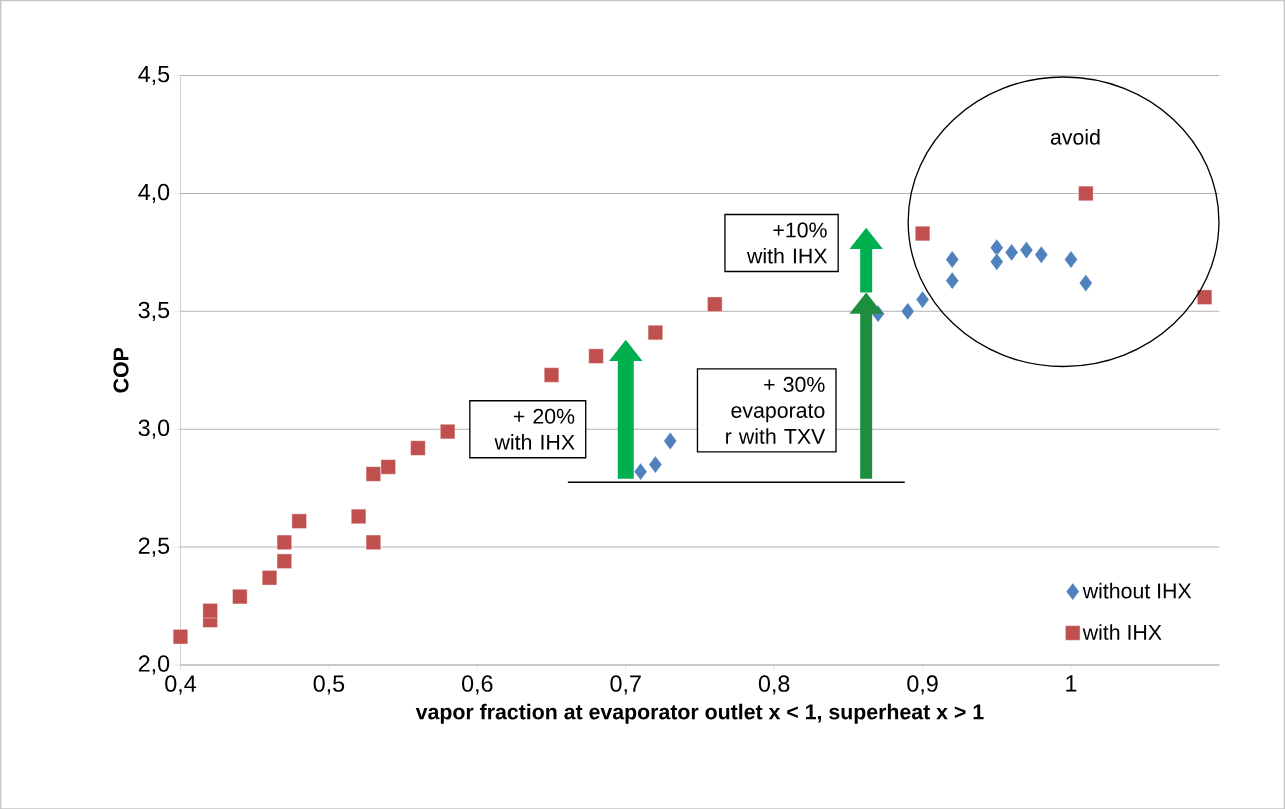  Describe the element at coordinates (121, 370) in the screenshot. I see `y-axis-title: COP` at that location.